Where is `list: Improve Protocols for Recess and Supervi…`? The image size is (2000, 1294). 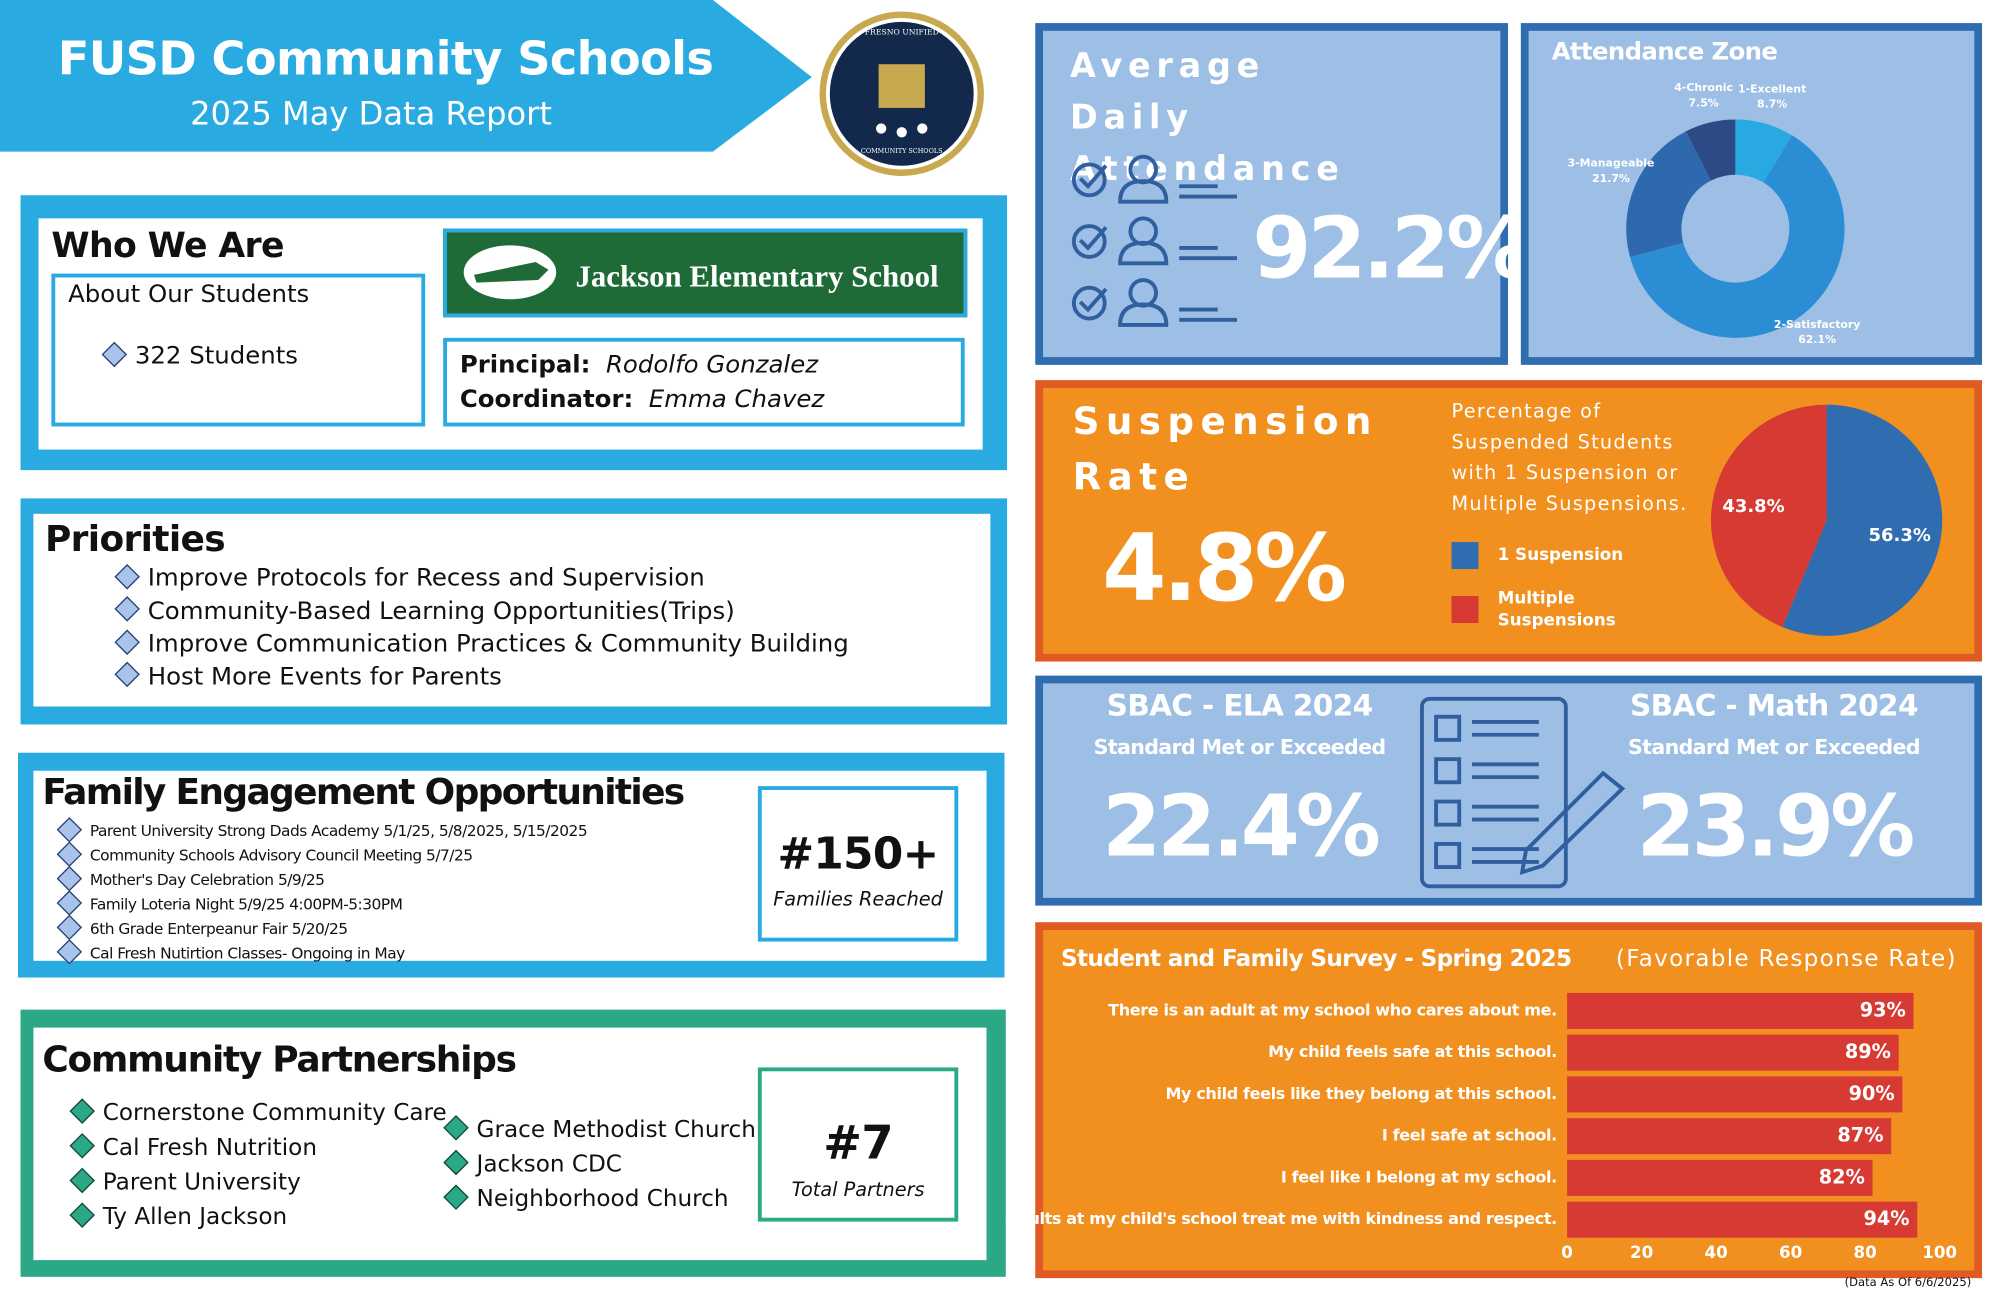 list: Improve Protocols for Recess and Supervi… is located at coordinates (481, 628).